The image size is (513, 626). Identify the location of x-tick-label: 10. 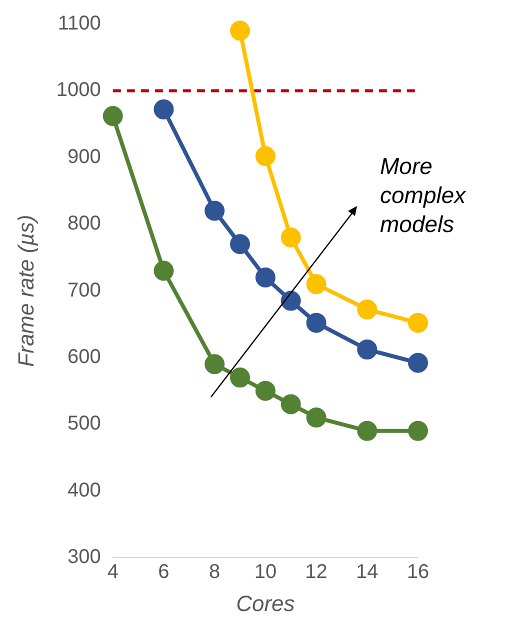
(265, 572).